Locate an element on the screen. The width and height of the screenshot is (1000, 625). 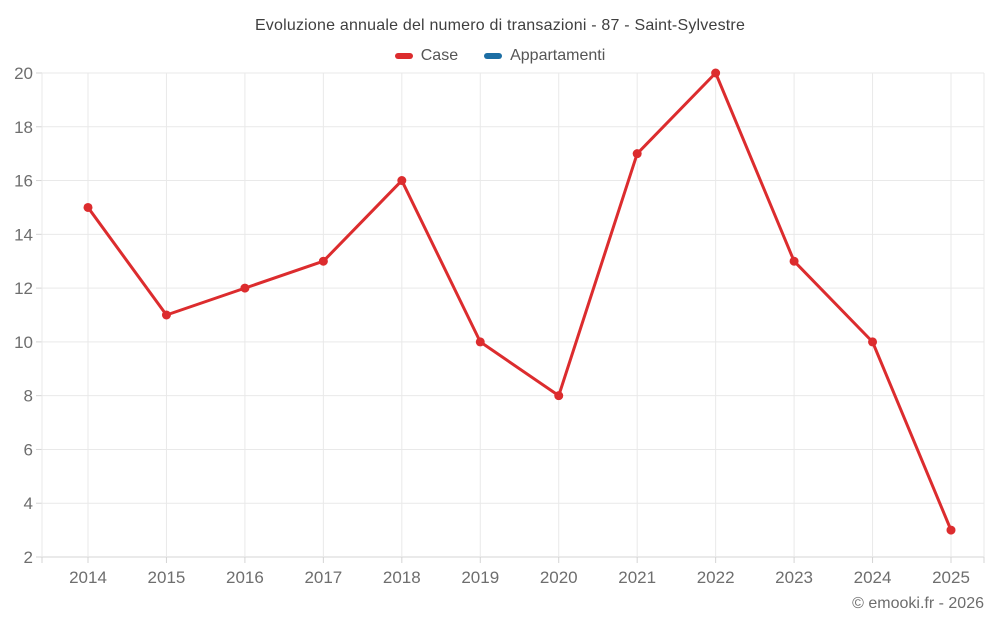
data-point-case-2025 is located at coordinates (951, 530).